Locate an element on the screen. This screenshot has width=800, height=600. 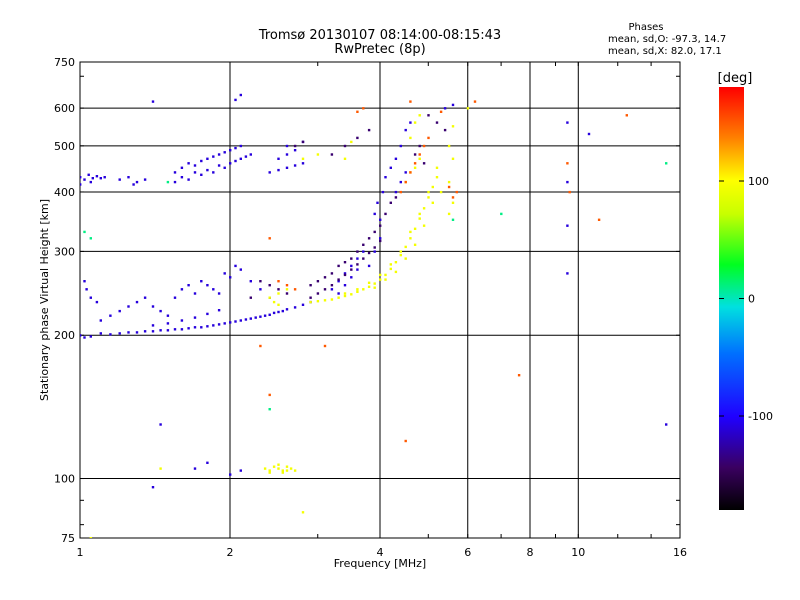
x-tick-label: 1 is located at coordinates (80, 552).